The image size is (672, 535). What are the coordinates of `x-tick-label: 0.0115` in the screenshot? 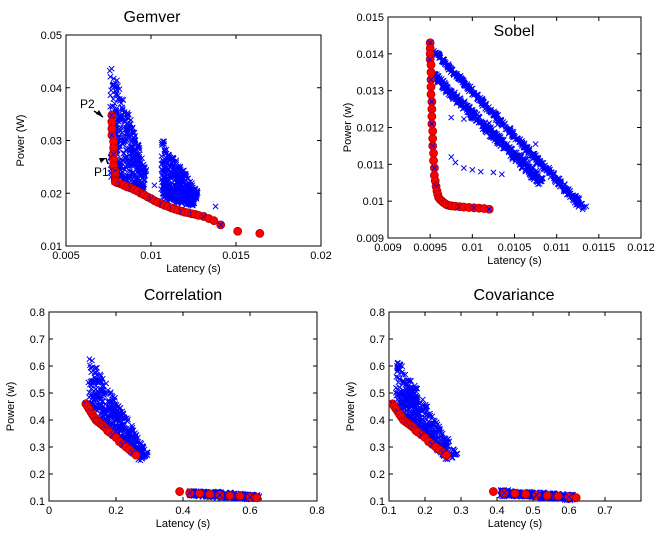 It's located at (598, 248).